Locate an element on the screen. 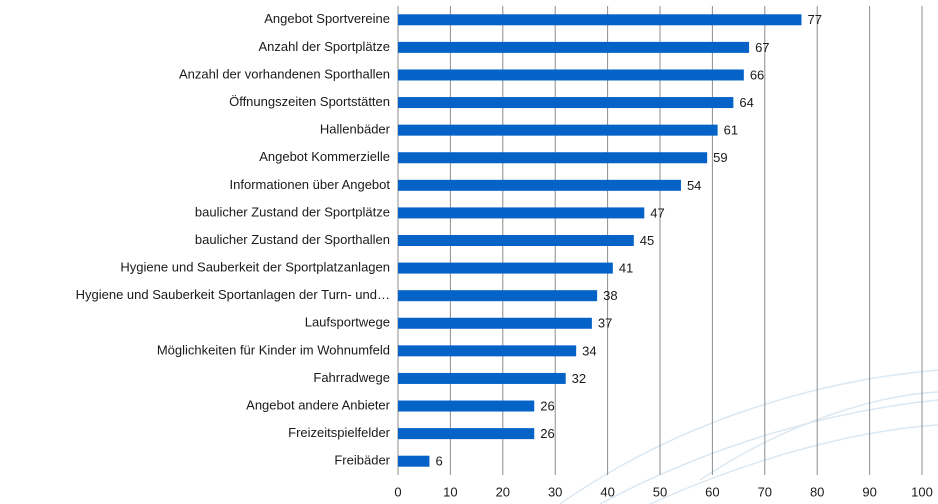 This screenshot has width=938, height=504. x-tick-label: 90 is located at coordinates (869, 491).